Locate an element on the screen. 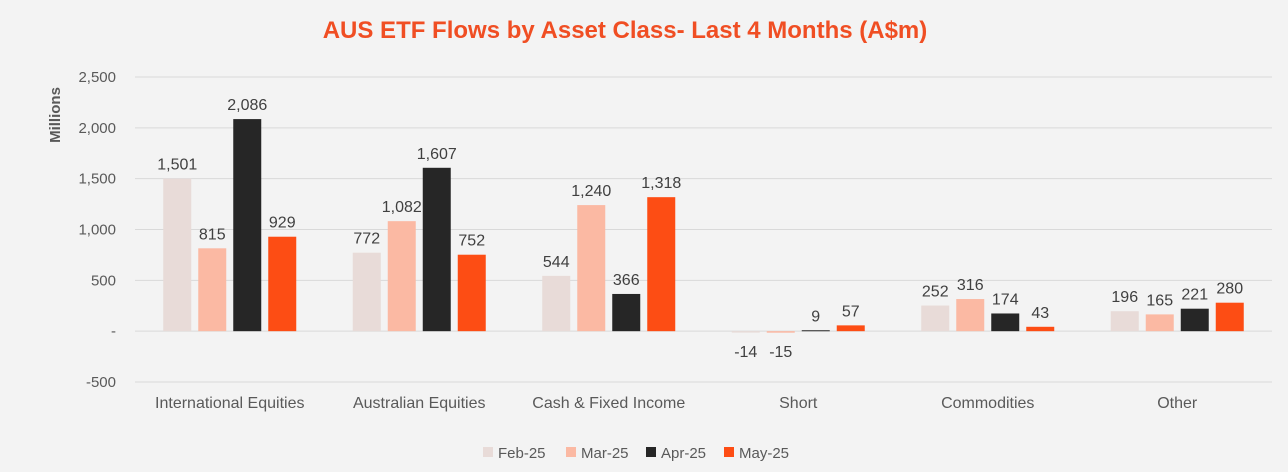  data-label: 2,086 is located at coordinates (247, 105).